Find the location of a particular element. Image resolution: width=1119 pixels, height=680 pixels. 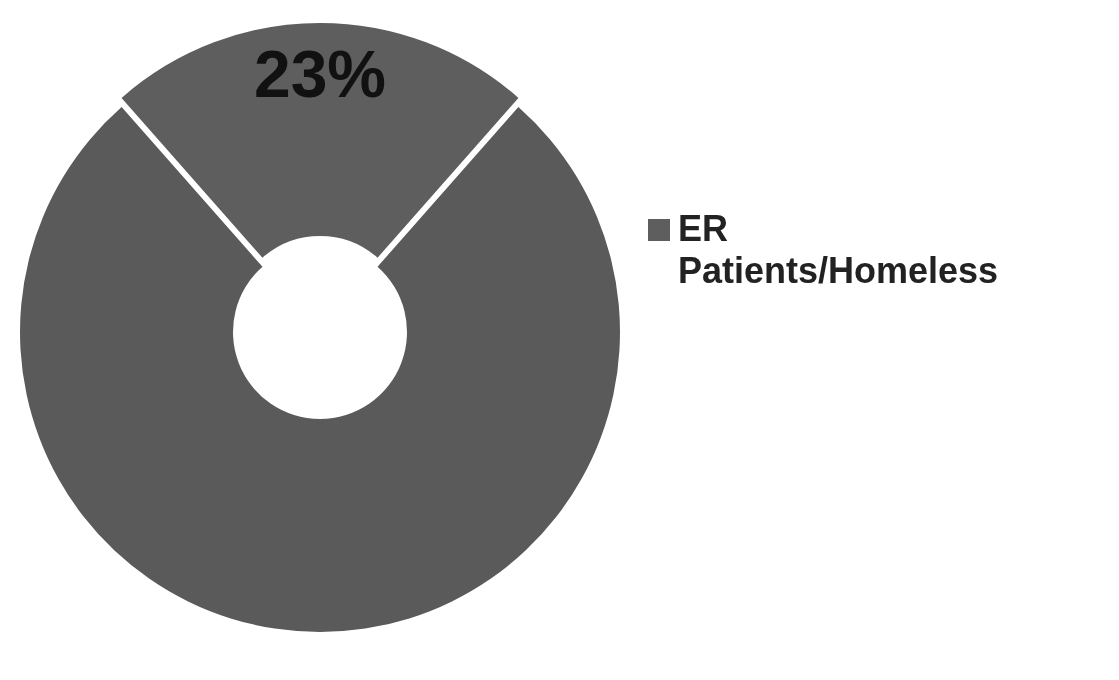

data-label: 23% is located at coordinates (320, 73).